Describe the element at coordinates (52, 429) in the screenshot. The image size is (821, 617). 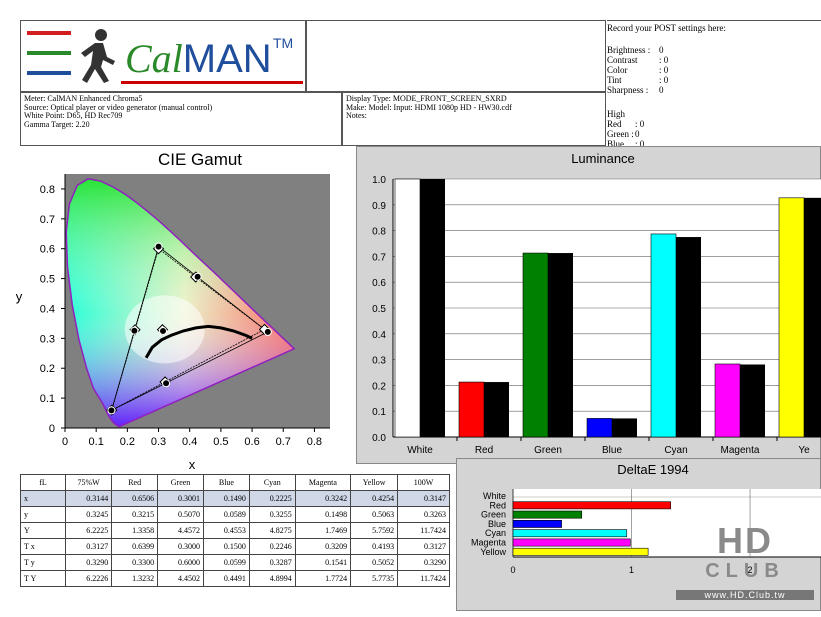
I see `cie-y-tick-label: 0` at that location.